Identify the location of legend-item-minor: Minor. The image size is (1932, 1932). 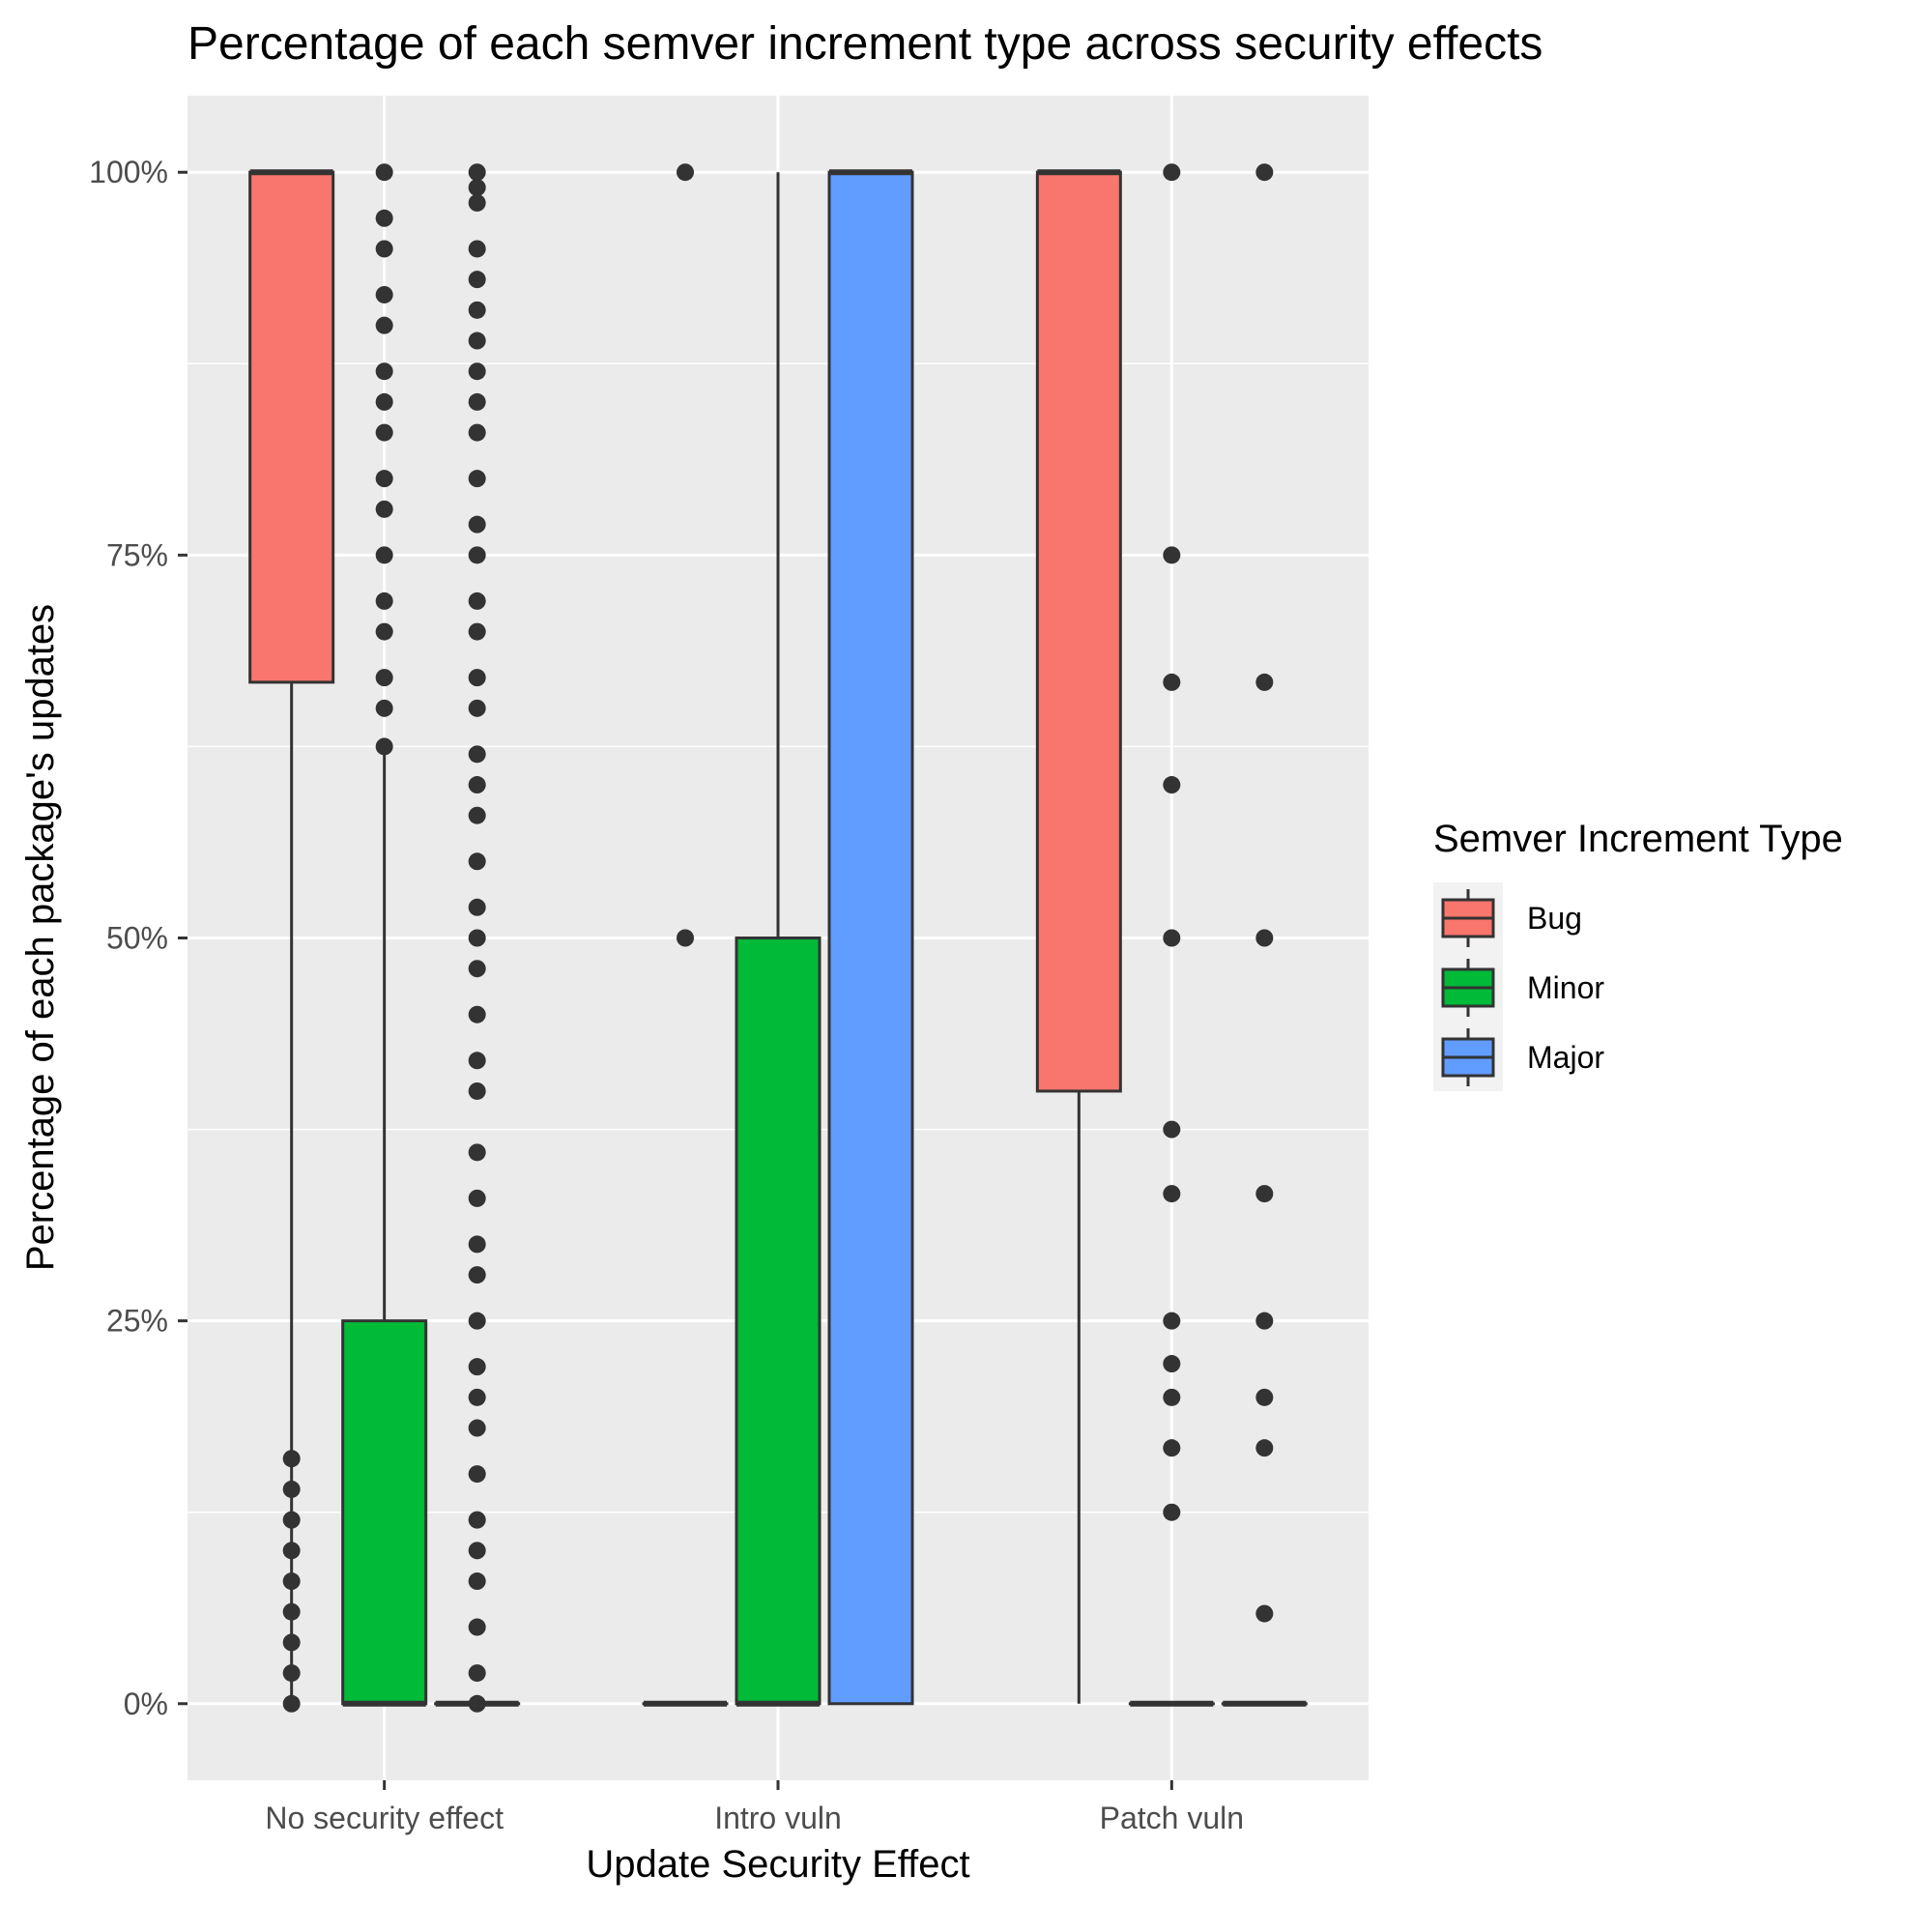
(1522, 988).